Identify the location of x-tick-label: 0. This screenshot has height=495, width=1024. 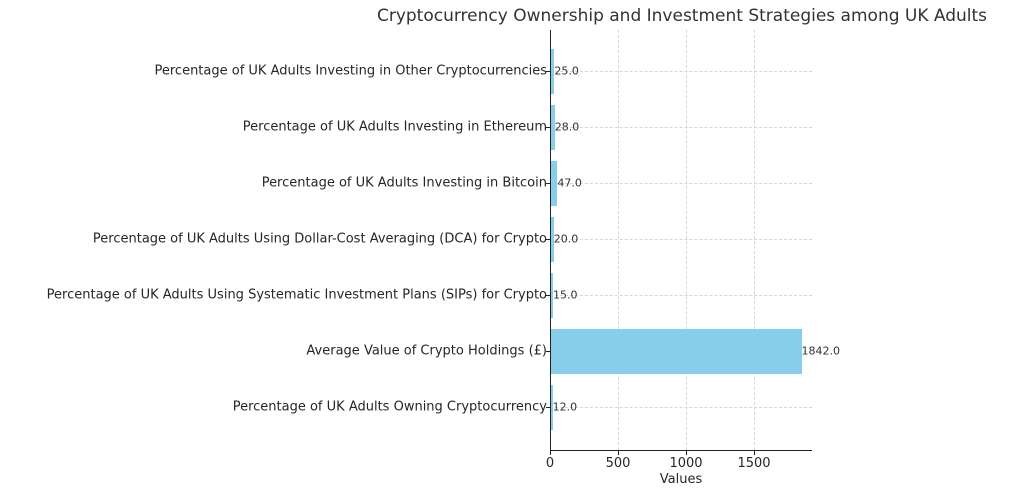
(550, 463).